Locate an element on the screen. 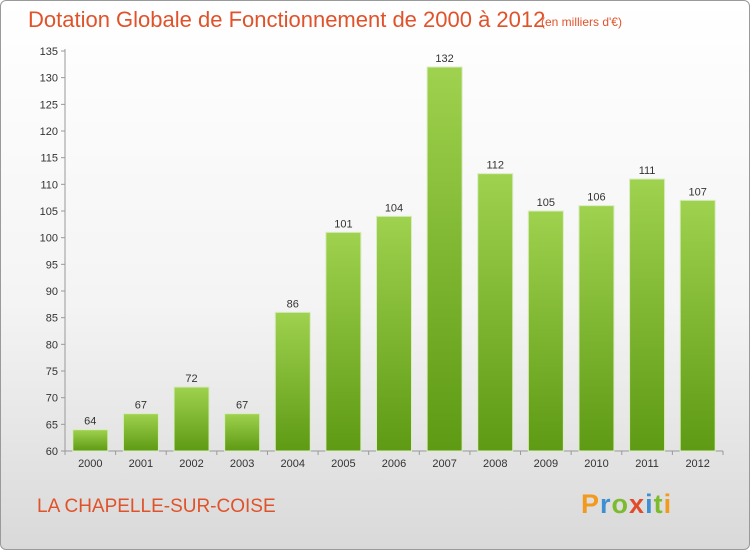 This screenshot has height=550, width=750. y-tick-label: 60 is located at coordinates (52, 452).